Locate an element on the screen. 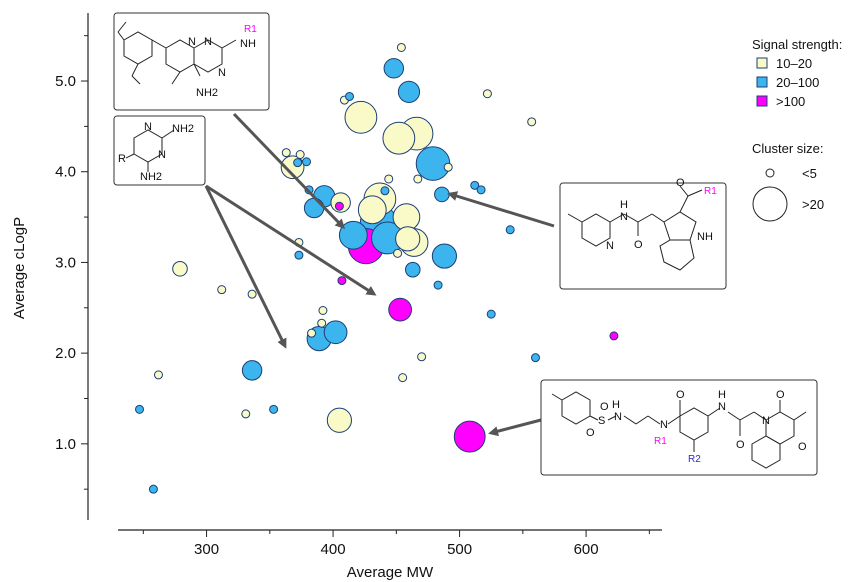 The height and width of the screenshot is (582, 864). structure-4-o6: O is located at coordinates (802, 447).